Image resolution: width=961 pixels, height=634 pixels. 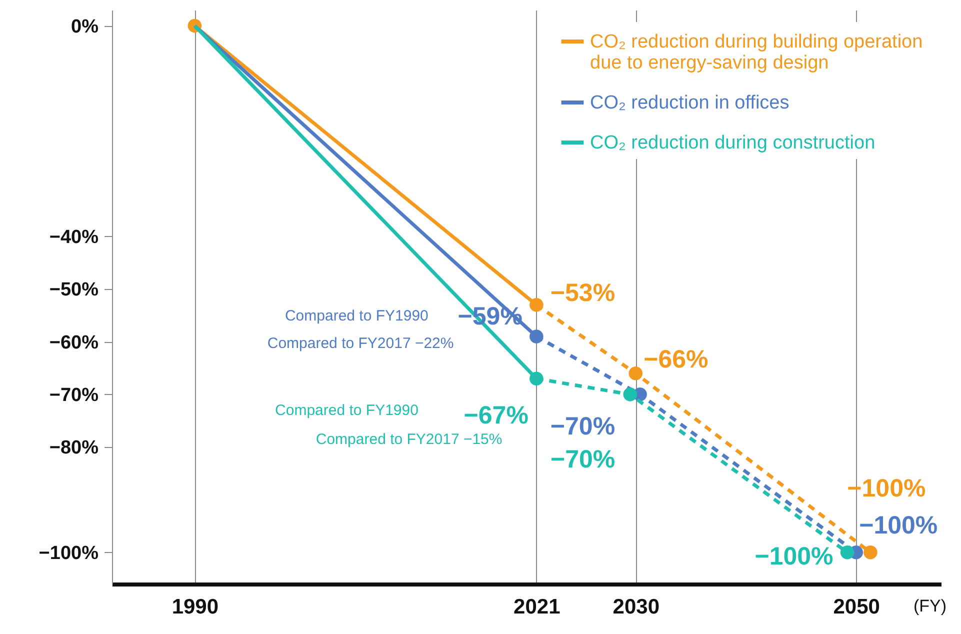 What do you see at coordinates (409, 439) in the screenshot?
I see `annotation: Compared to FY2017 −15%` at bounding box center [409, 439].